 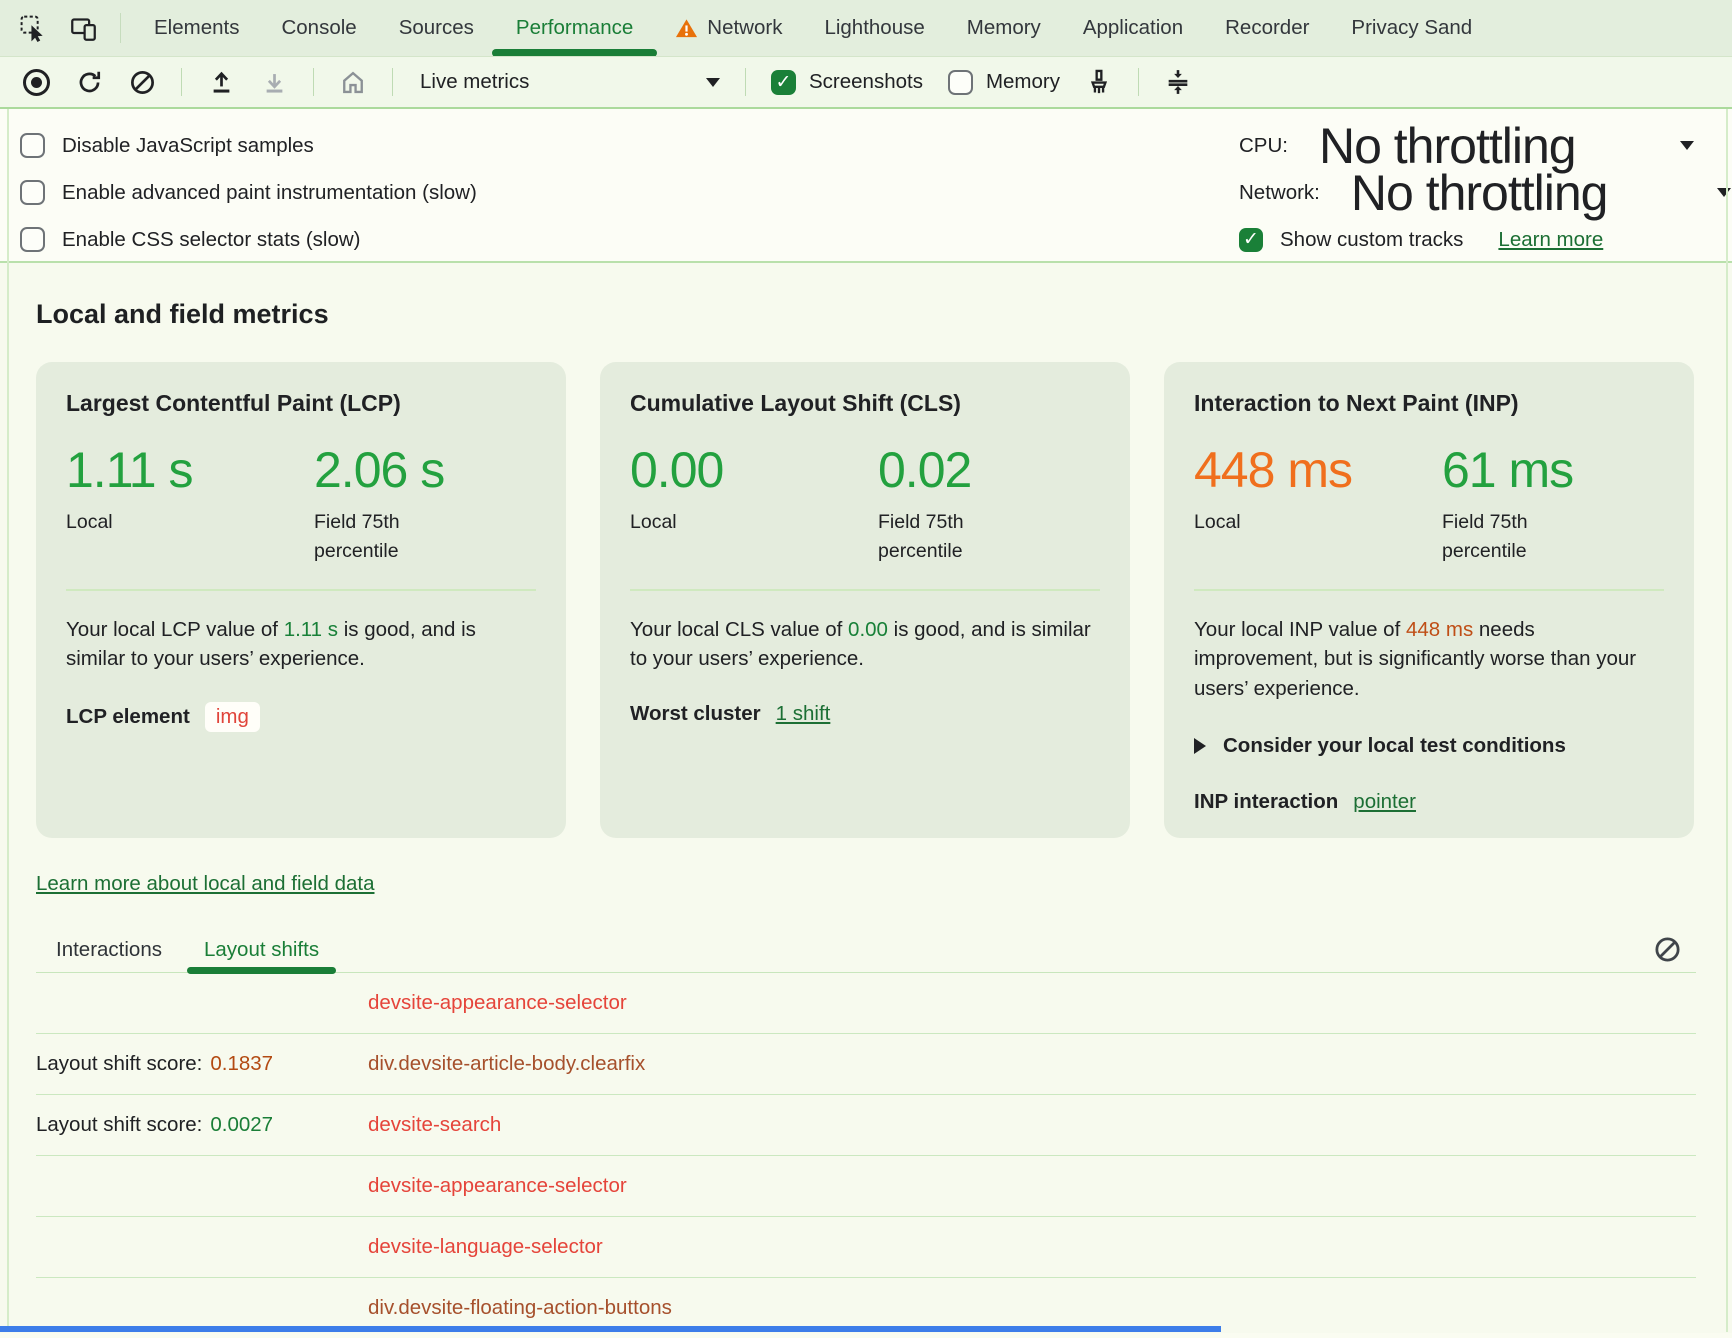 What do you see at coordinates (436, 27) in the screenshot?
I see `tab-sources: Sources` at bounding box center [436, 27].